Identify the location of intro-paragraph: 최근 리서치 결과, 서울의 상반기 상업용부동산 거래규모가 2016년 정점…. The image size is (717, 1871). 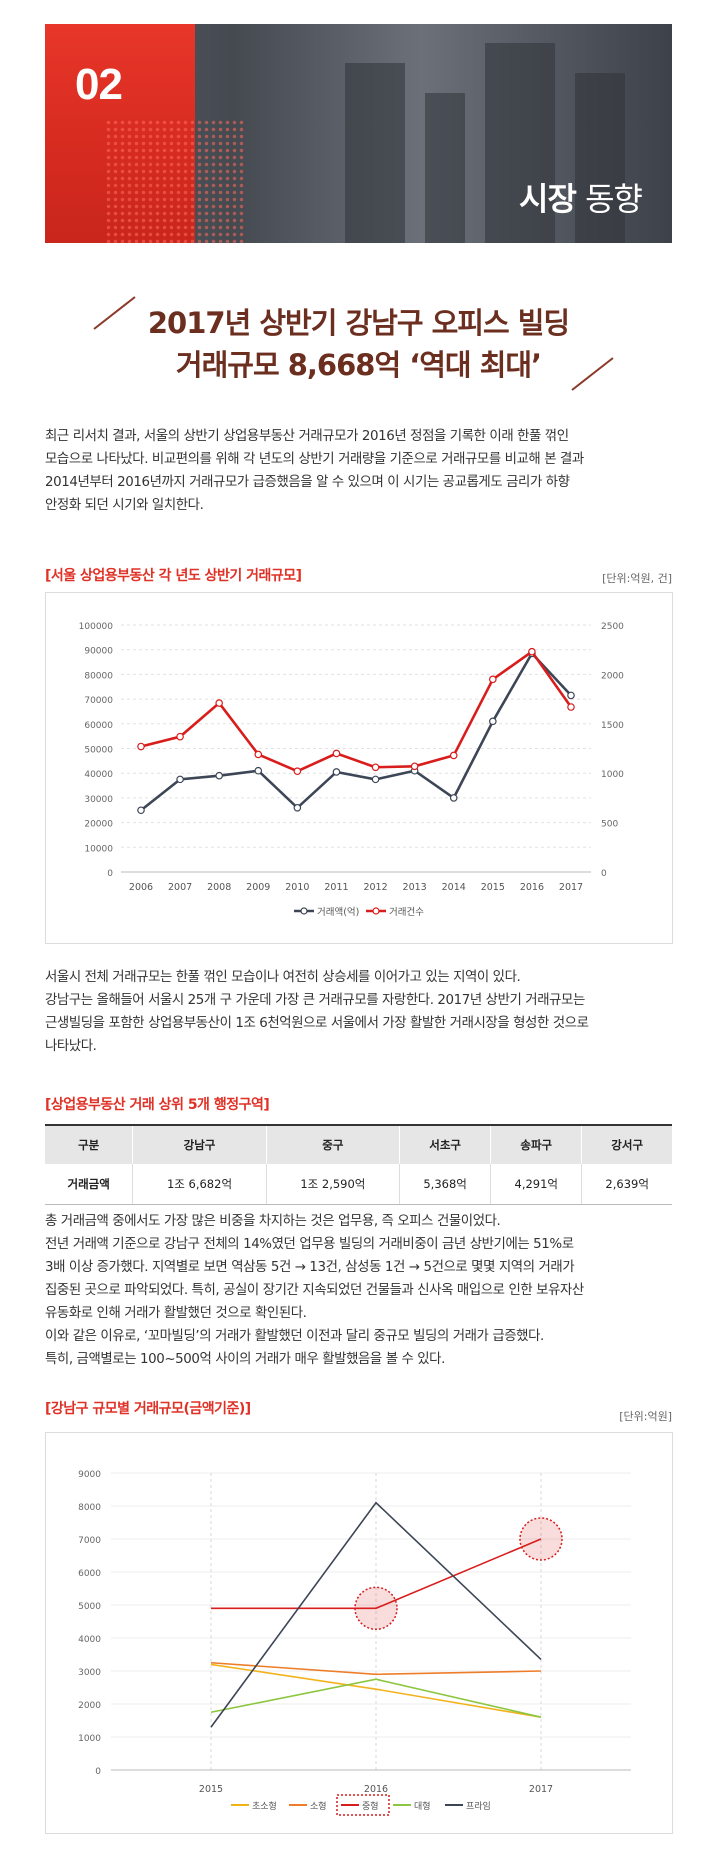
(360, 471).